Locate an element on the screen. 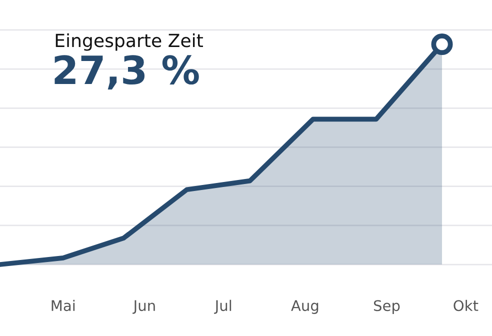 This screenshot has height=336, width=492. x-tick-label: Okt is located at coordinates (466, 306).